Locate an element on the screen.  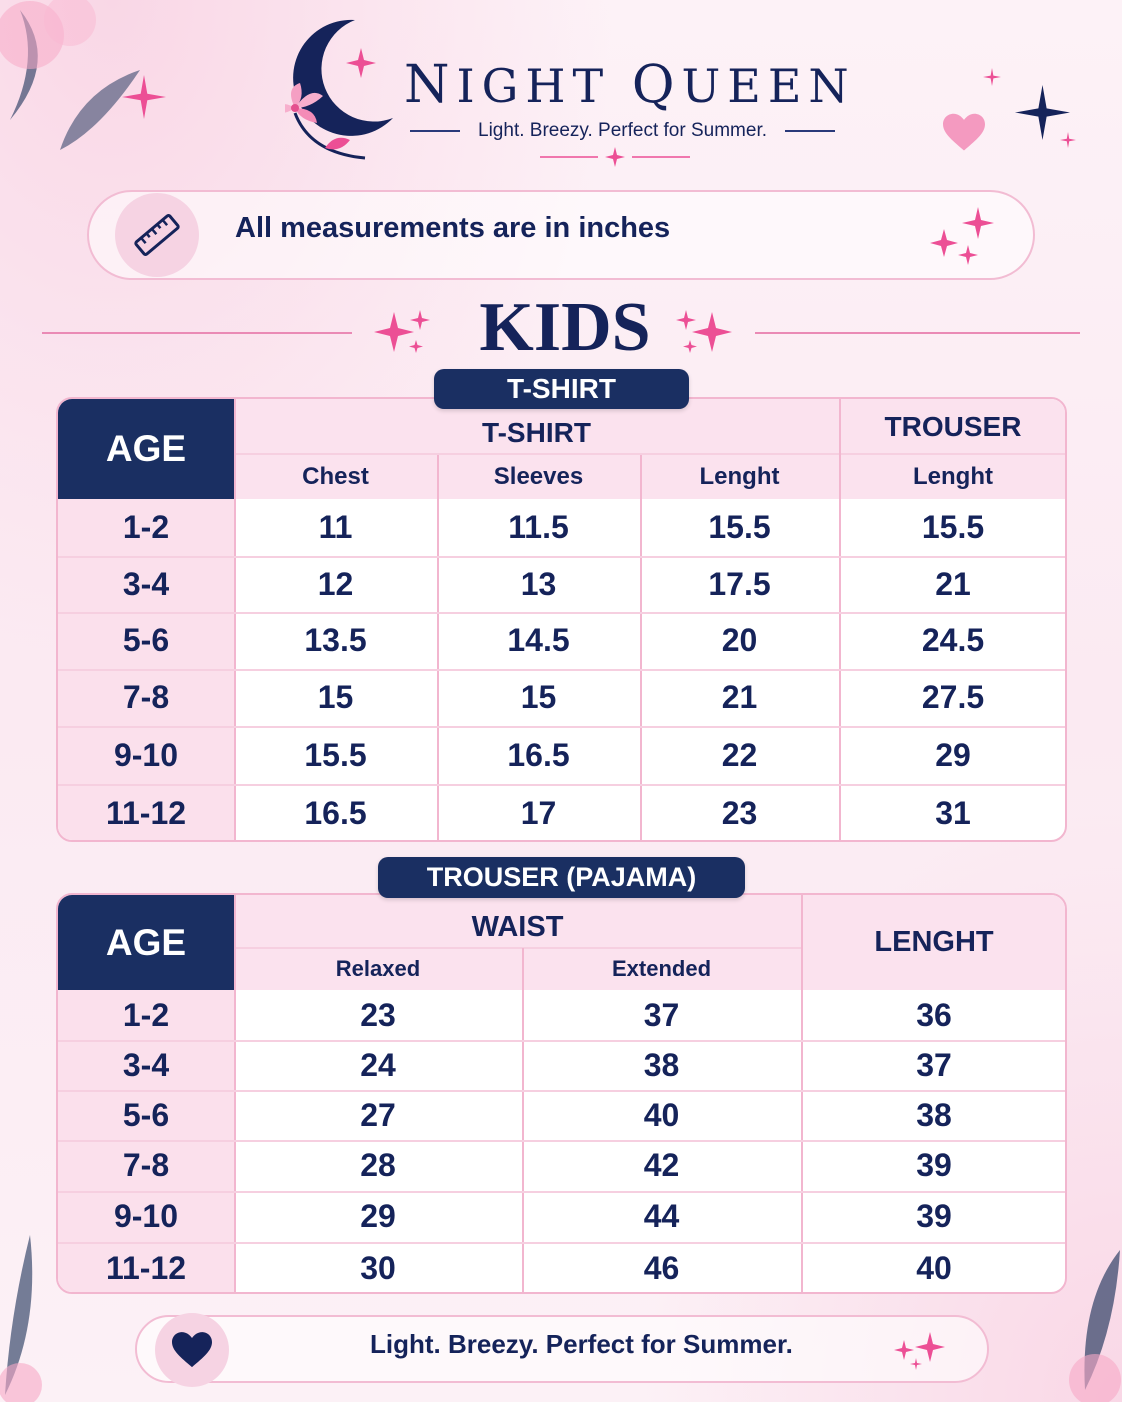
sleeves-cell: 14.5 is located at coordinates (538, 640).